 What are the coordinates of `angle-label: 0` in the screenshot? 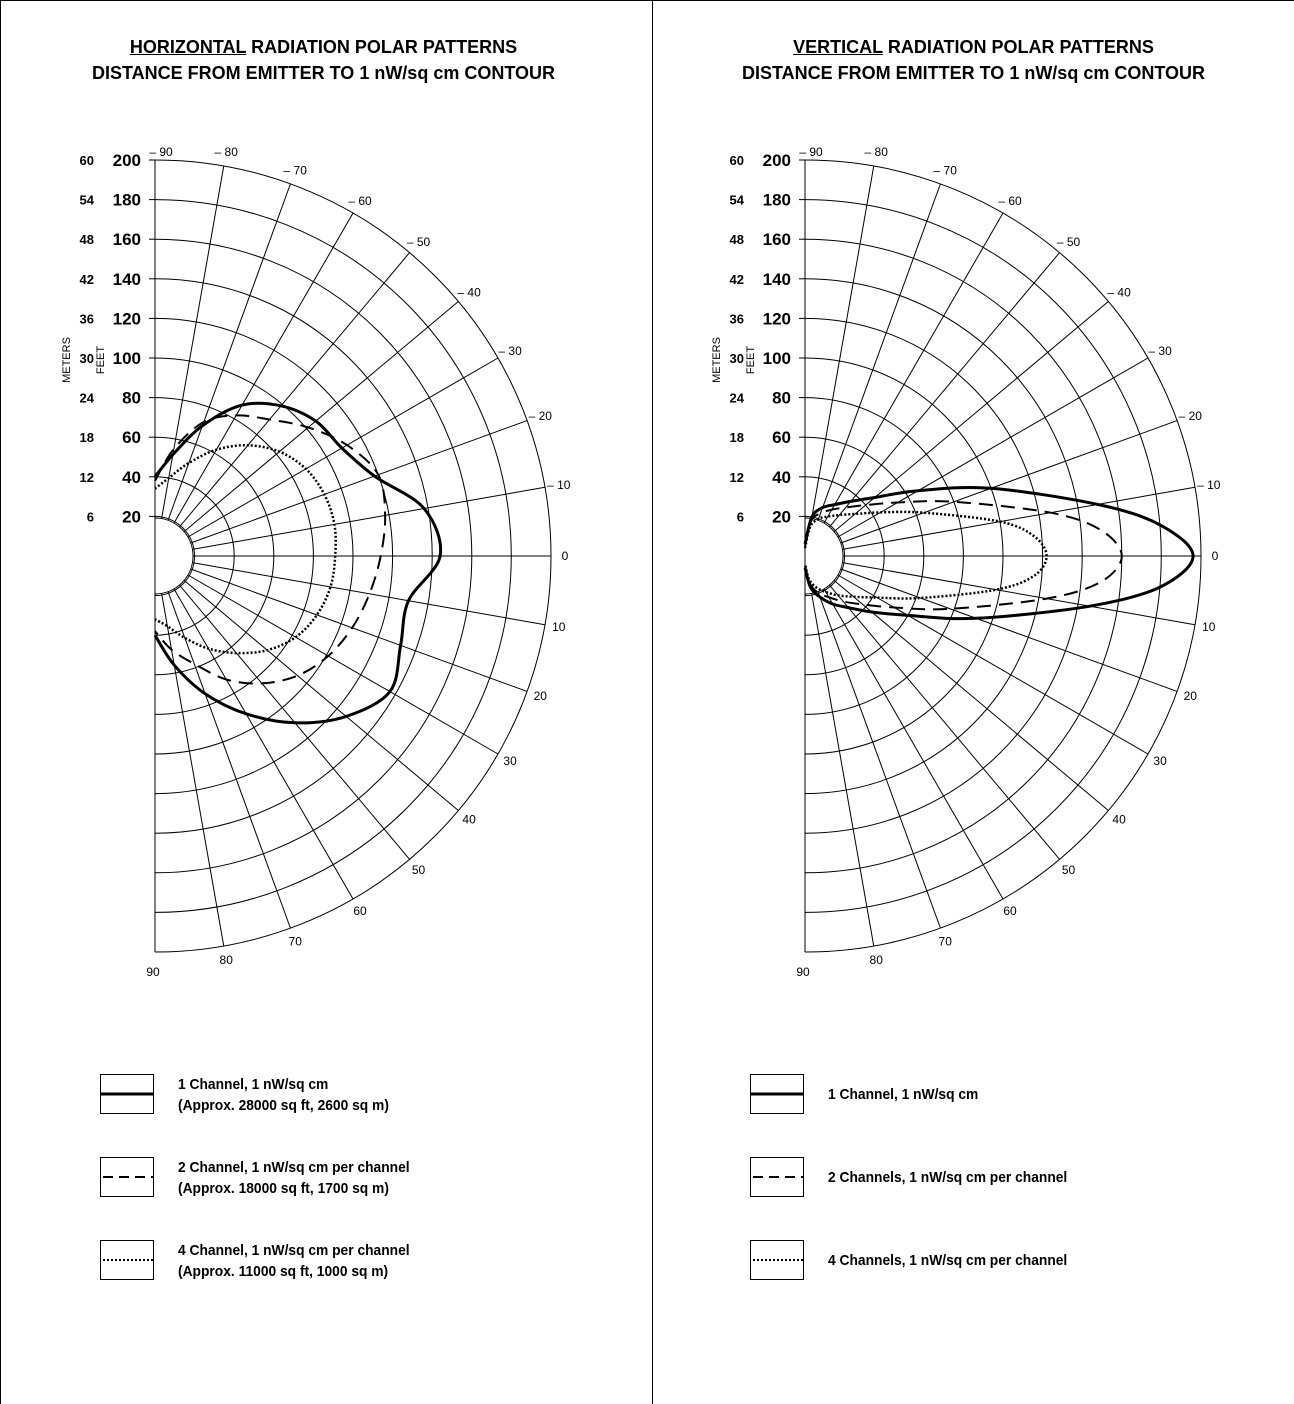 It's located at (565, 556).